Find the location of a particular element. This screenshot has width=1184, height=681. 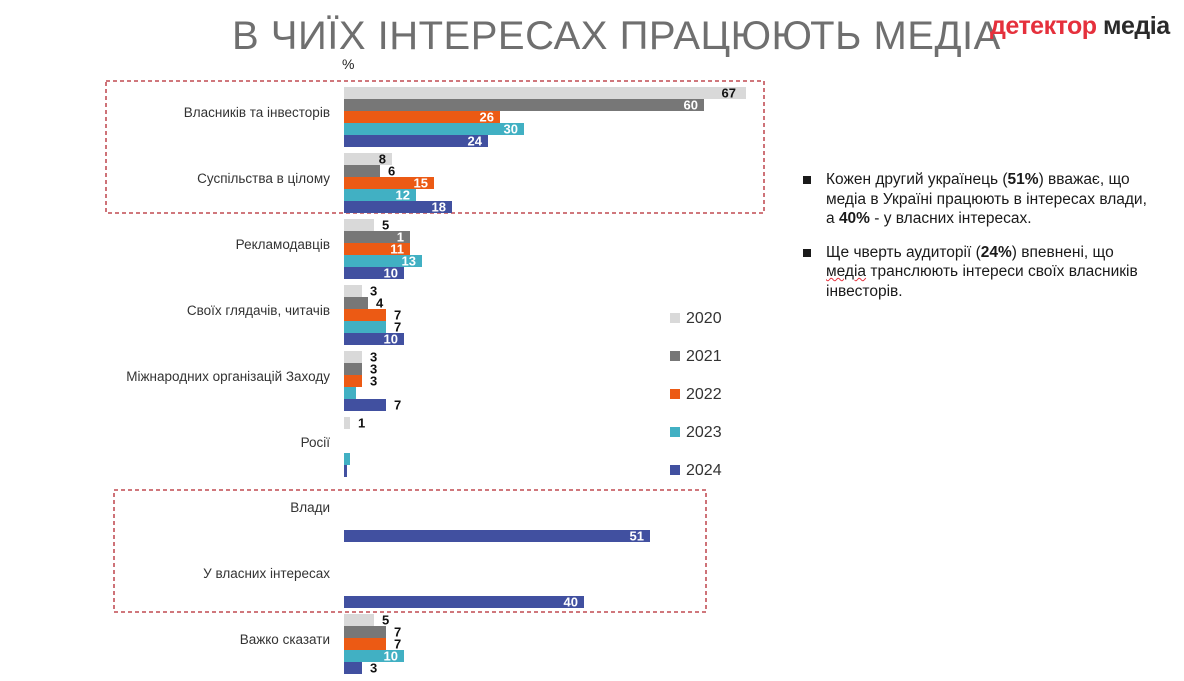

data-label: 26 is located at coordinates (487, 117).